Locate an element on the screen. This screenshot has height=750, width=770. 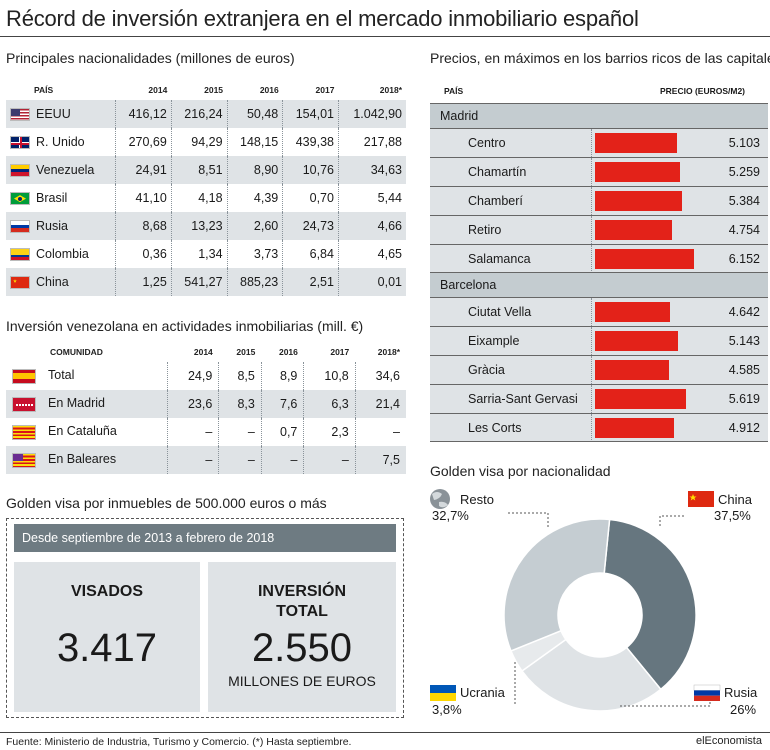
bar-value-label: 5.619 is located at coordinates (744, 399).